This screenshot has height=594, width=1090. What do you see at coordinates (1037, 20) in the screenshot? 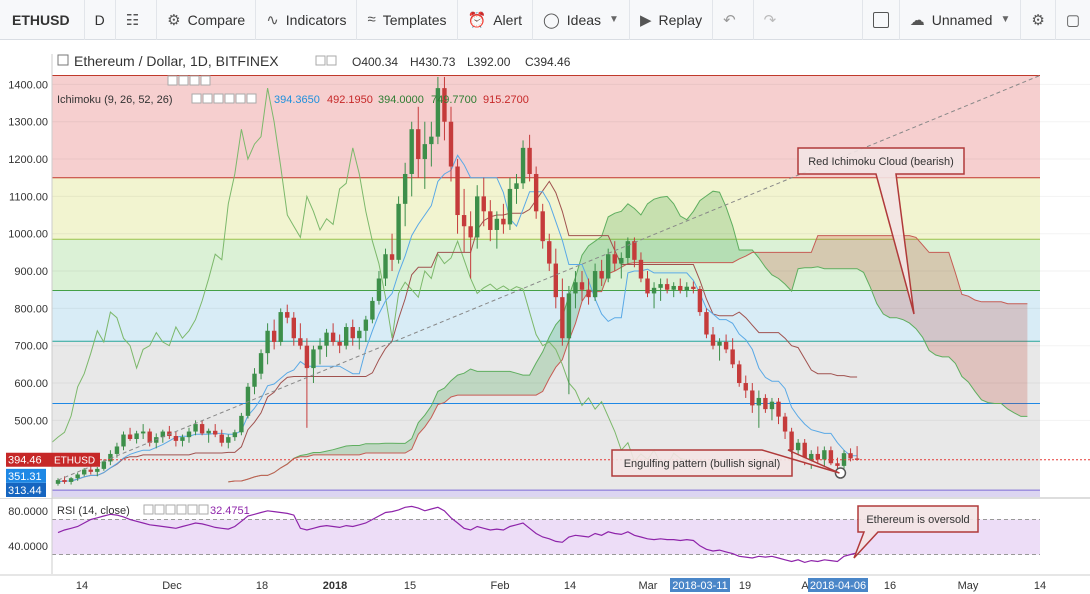
I see `settings-button: ⚙` at bounding box center [1037, 20].